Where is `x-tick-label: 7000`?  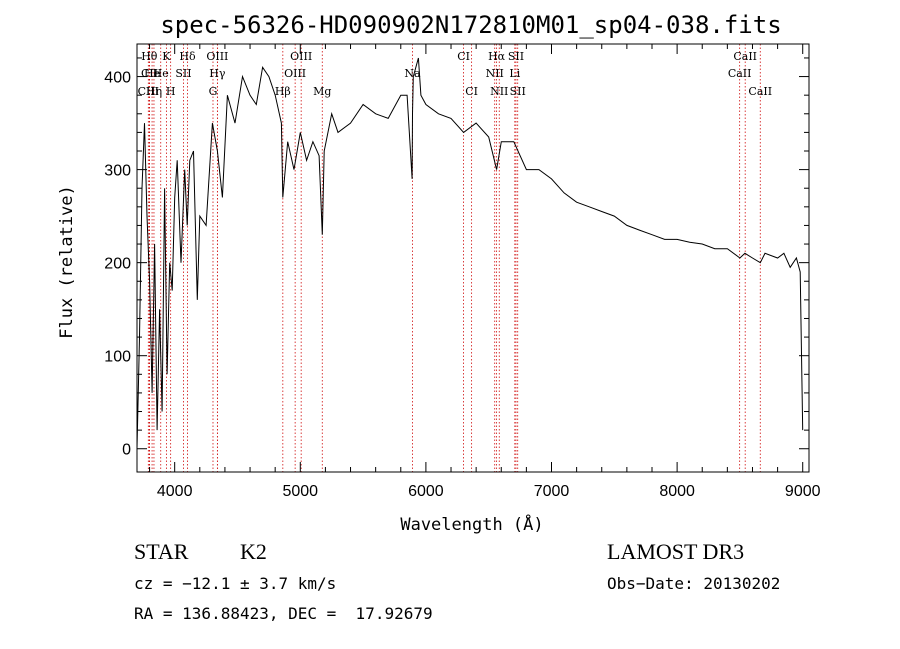 x-tick-label: 7000 is located at coordinates (552, 491).